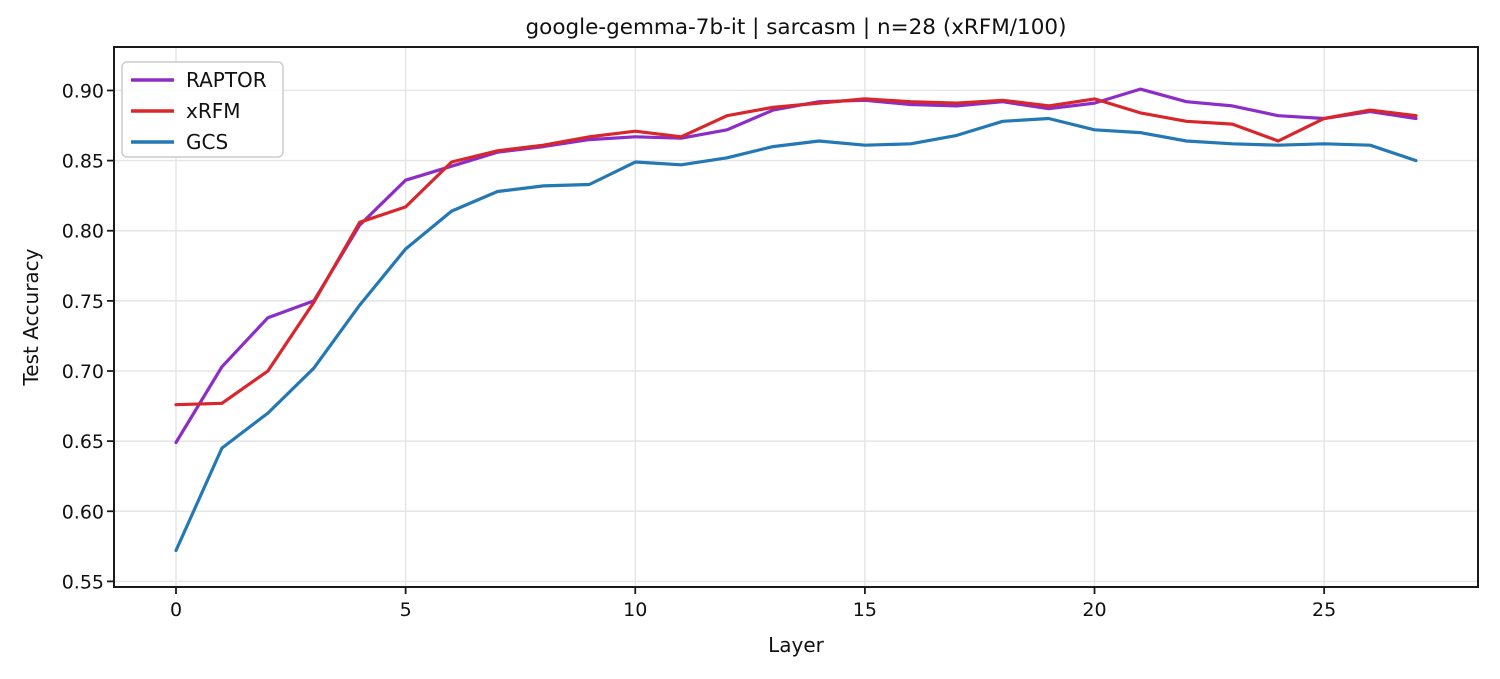 The width and height of the screenshot is (1500, 679). Describe the element at coordinates (865, 610) in the screenshot. I see `x-tick-label: 15` at that location.